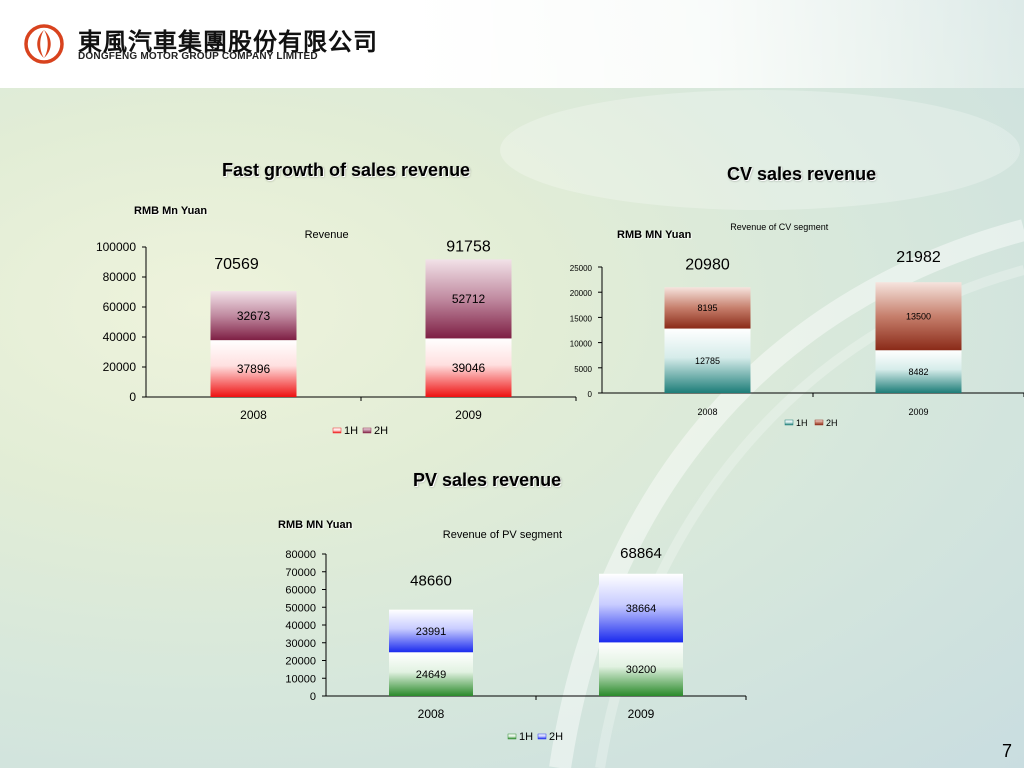 The width and height of the screenshot is (1024, 768). I want to click on y-tick-label: 25000, so click(581, 268).